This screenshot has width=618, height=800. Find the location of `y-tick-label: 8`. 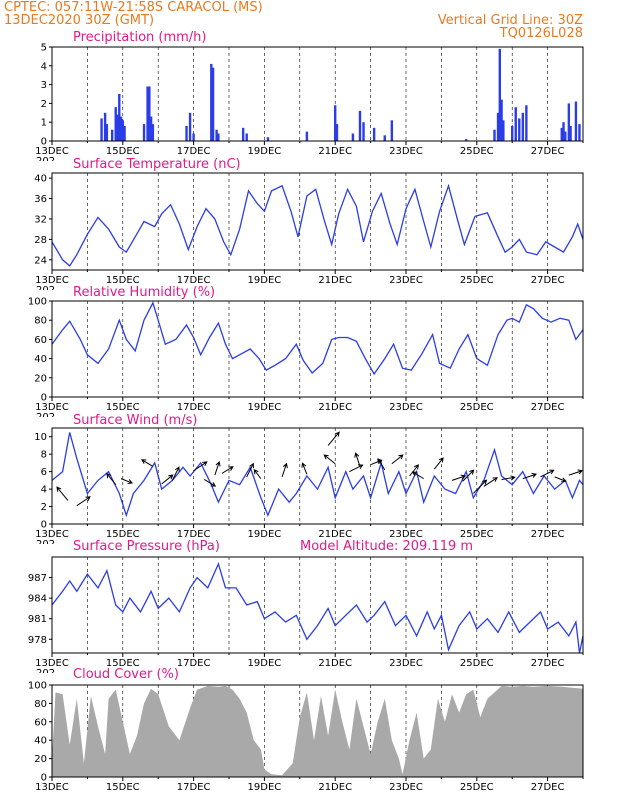

y-tick-label: 8 is located at coordinates (44, 455).